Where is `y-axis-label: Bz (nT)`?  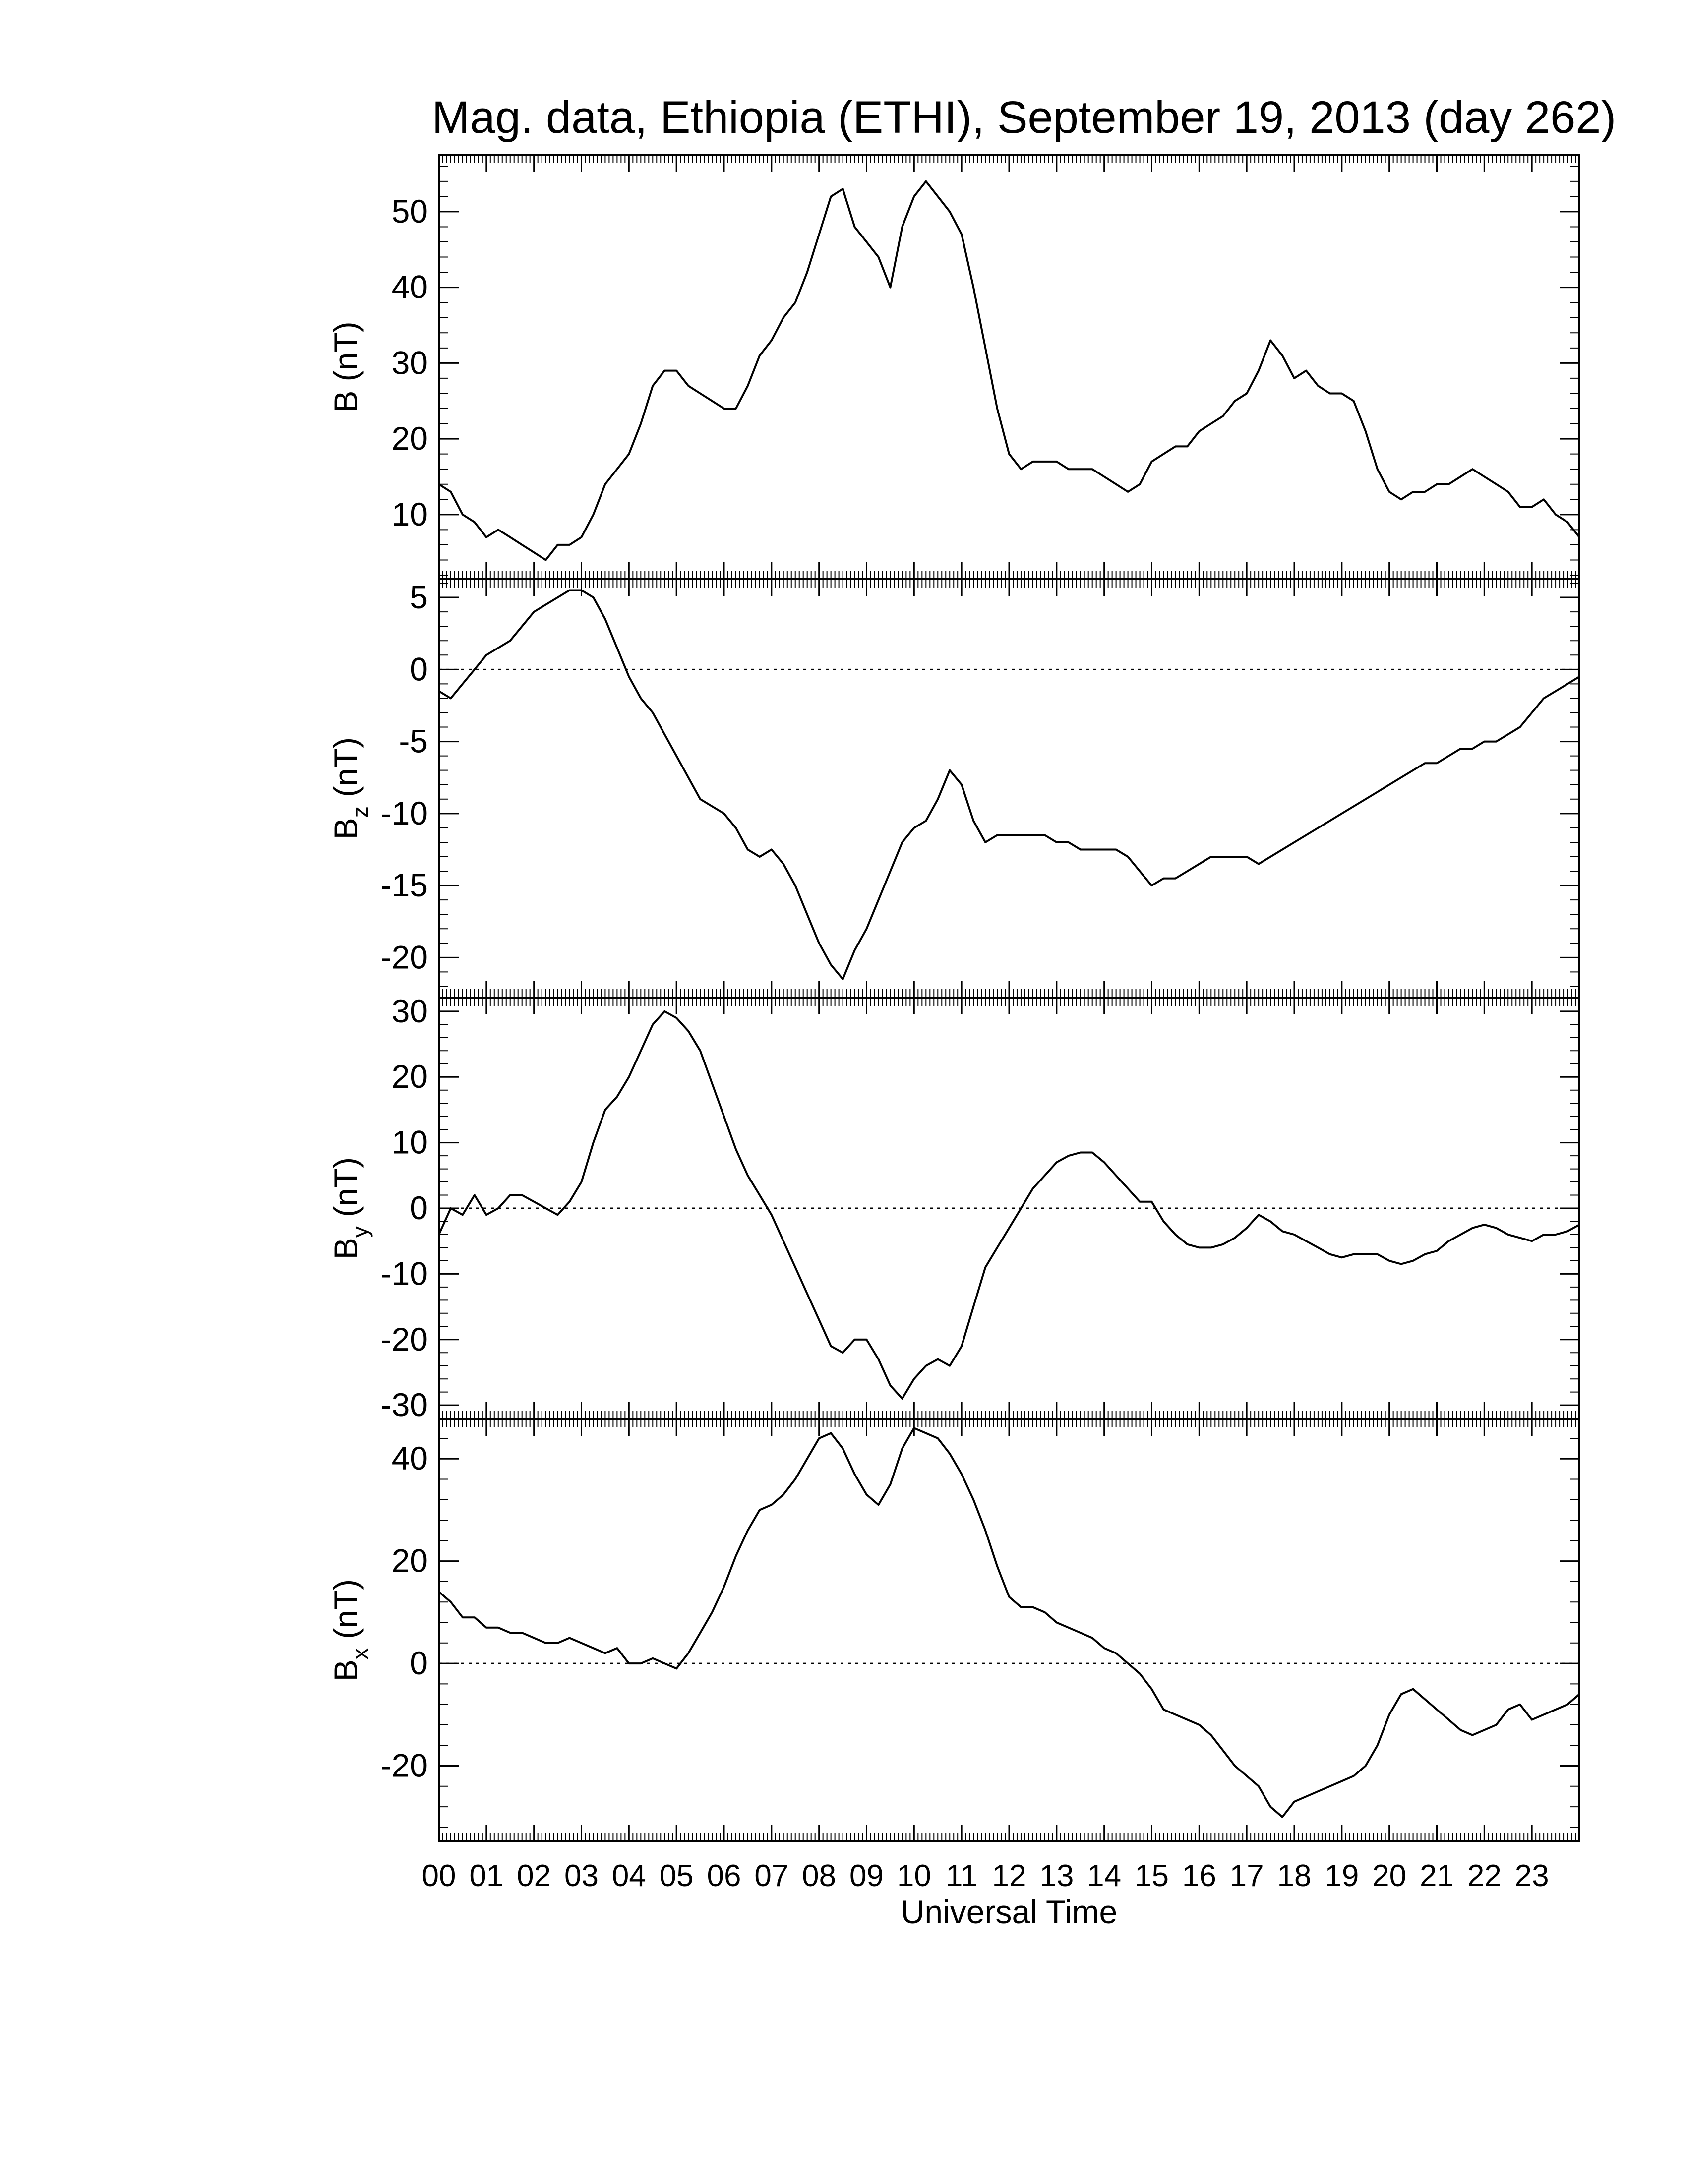
y-axis-label: Bz (nT) is located at coordinates (350, 788).